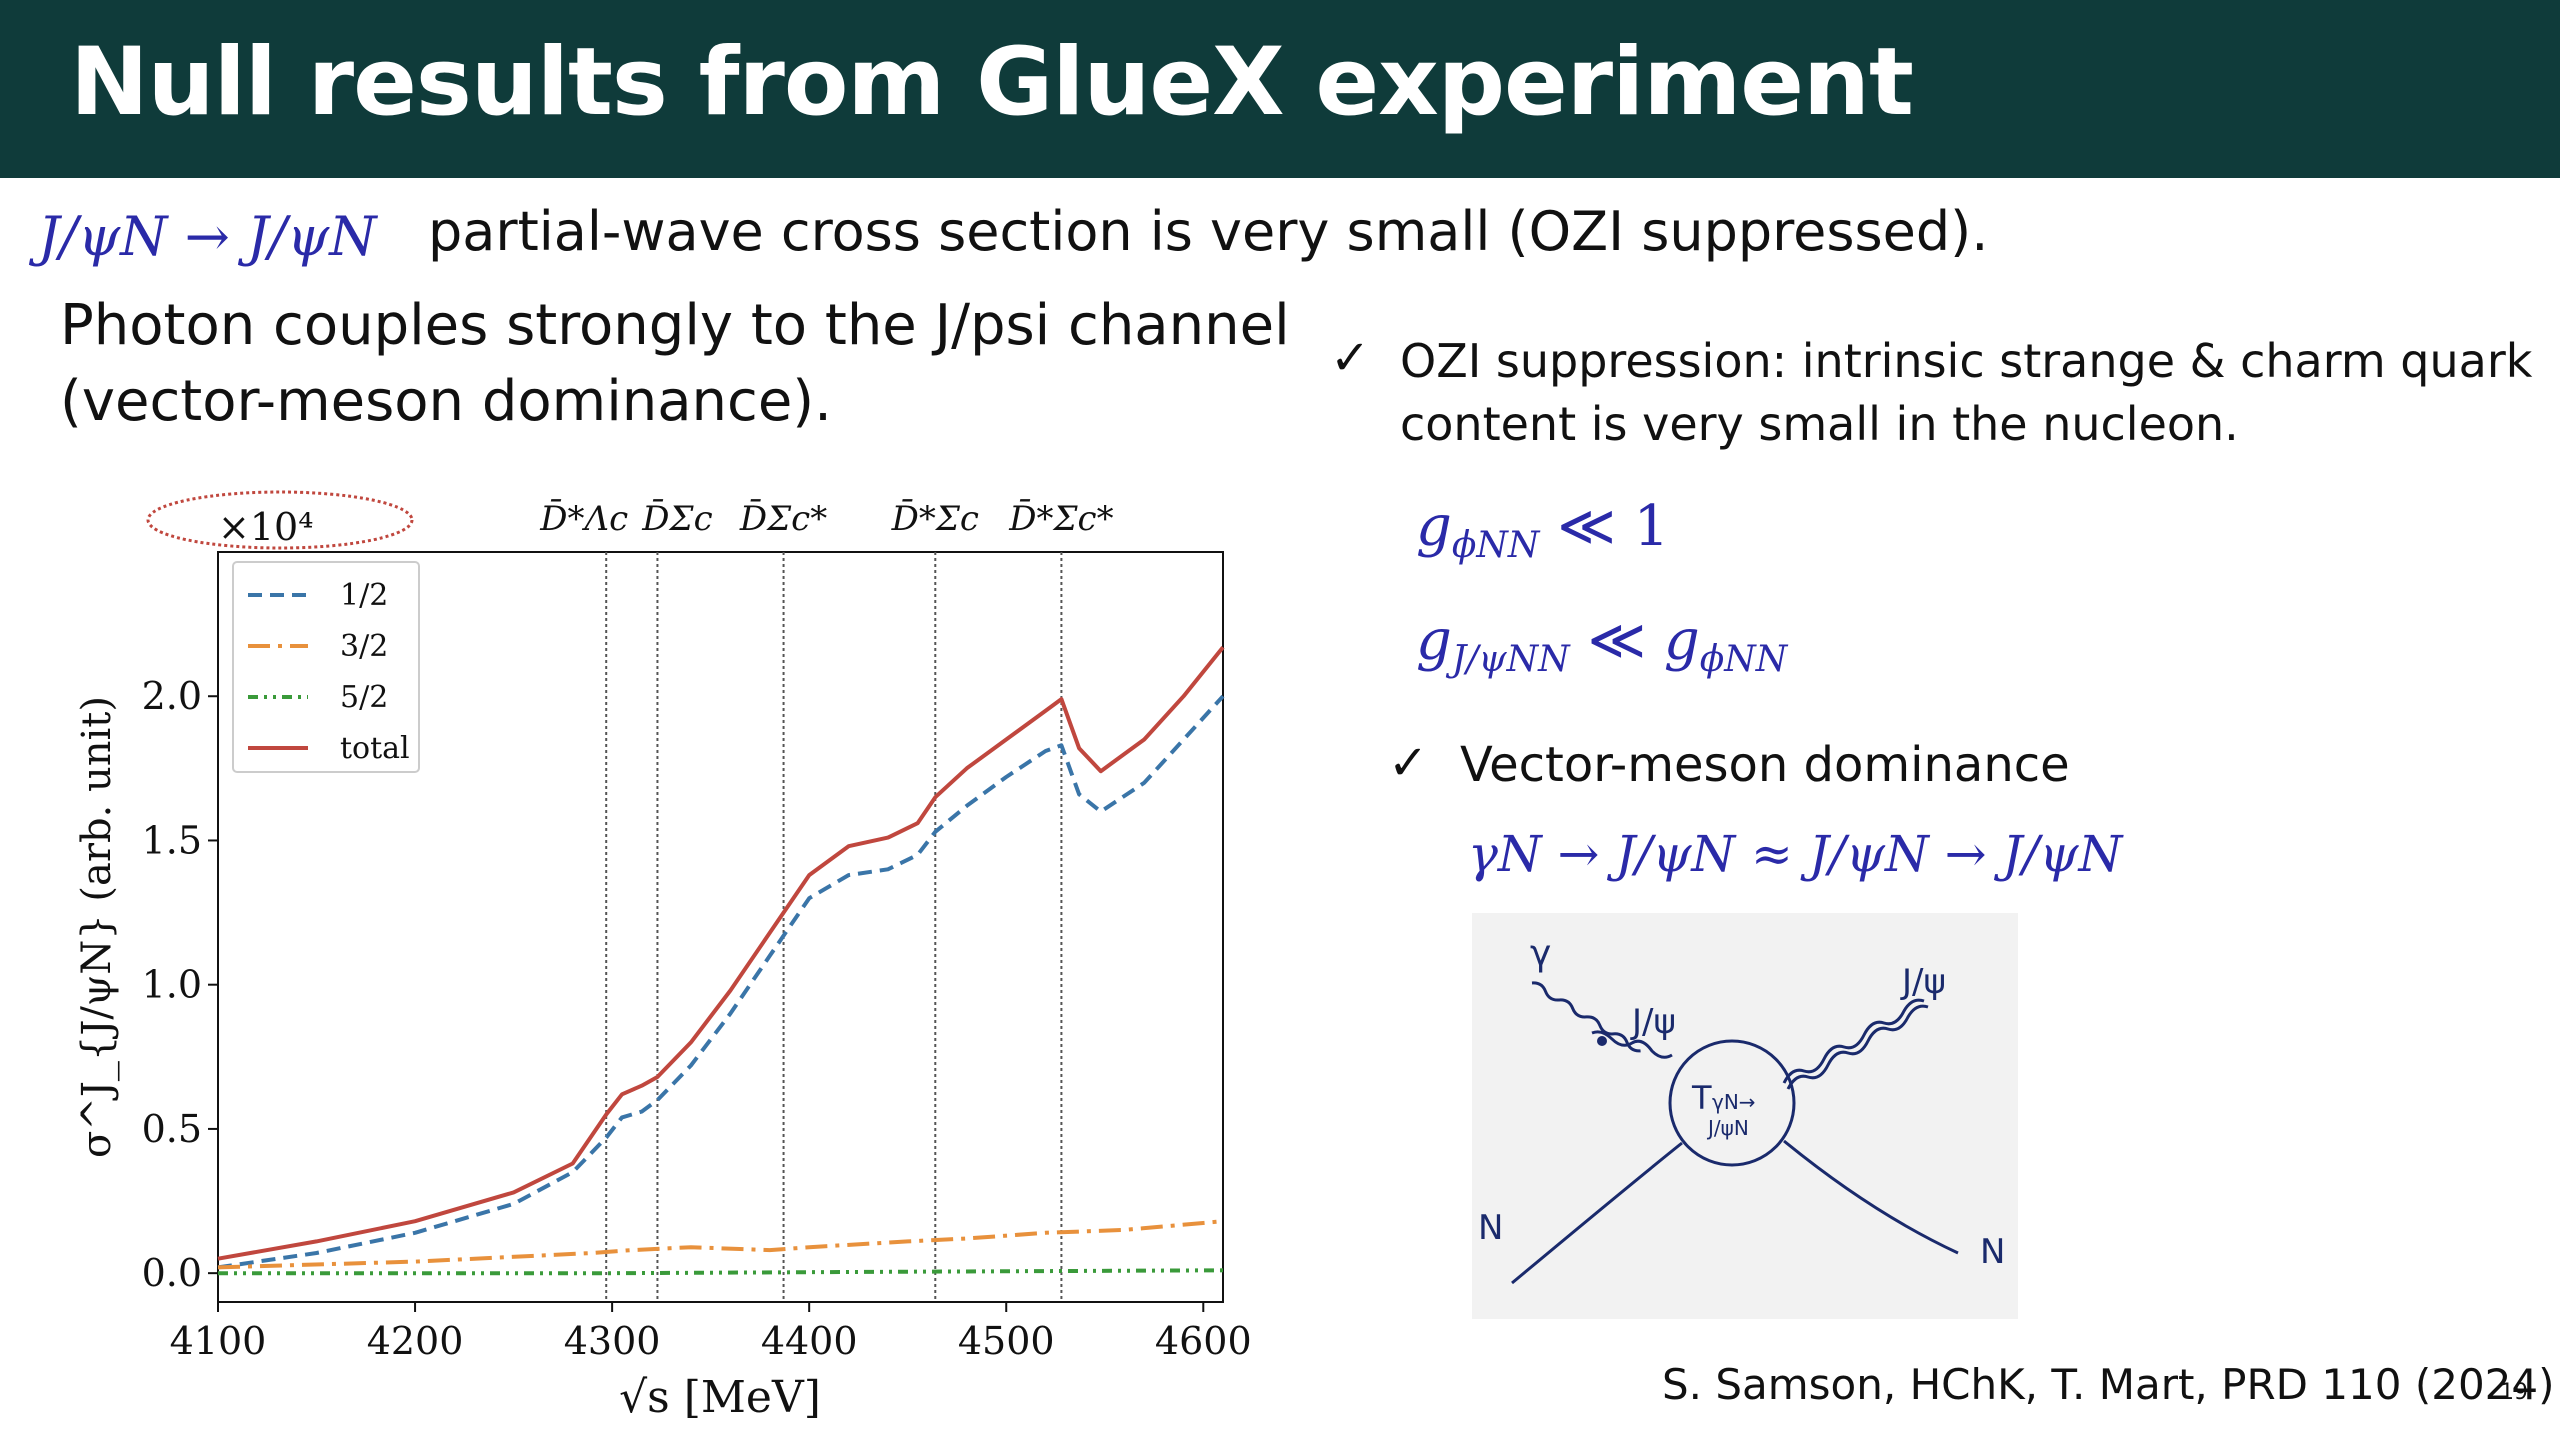 The width and height of the screenshot is (2560, 1440). What do you see at coordinates (1203, 1341) in the screenshot?
I see `x-tick-label: 4600` at bounding box center [1203, 1341].